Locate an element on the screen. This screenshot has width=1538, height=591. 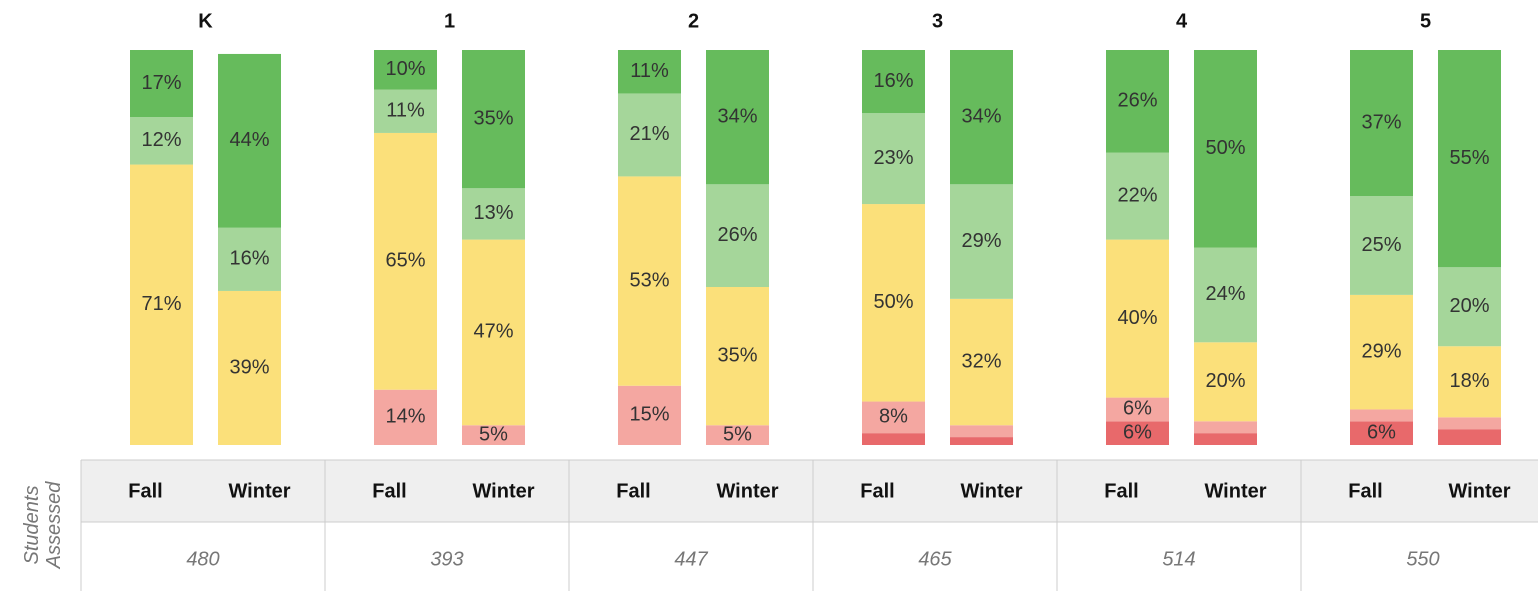
students-count: 447 is located at coordinates (691, 559).